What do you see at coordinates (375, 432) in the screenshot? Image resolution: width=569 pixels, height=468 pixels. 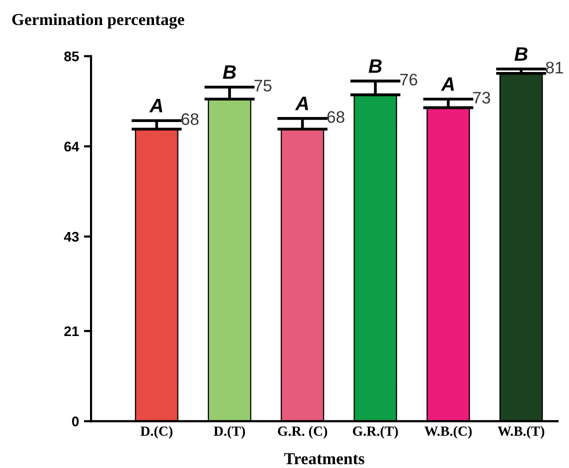 I see `x-tick-label: G.R.(T)` at bounding box center [375, 432].